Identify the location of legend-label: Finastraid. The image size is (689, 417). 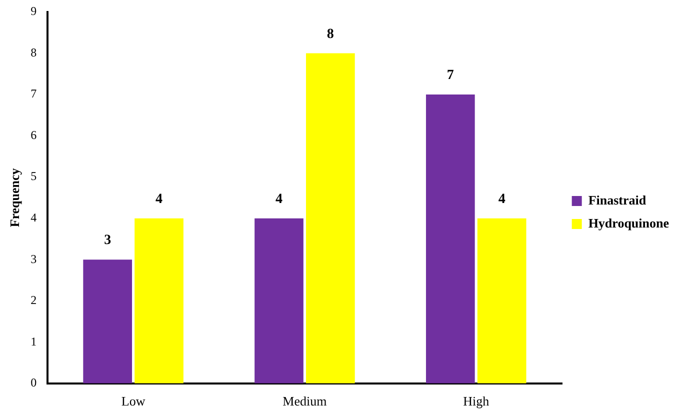
(617, 200).